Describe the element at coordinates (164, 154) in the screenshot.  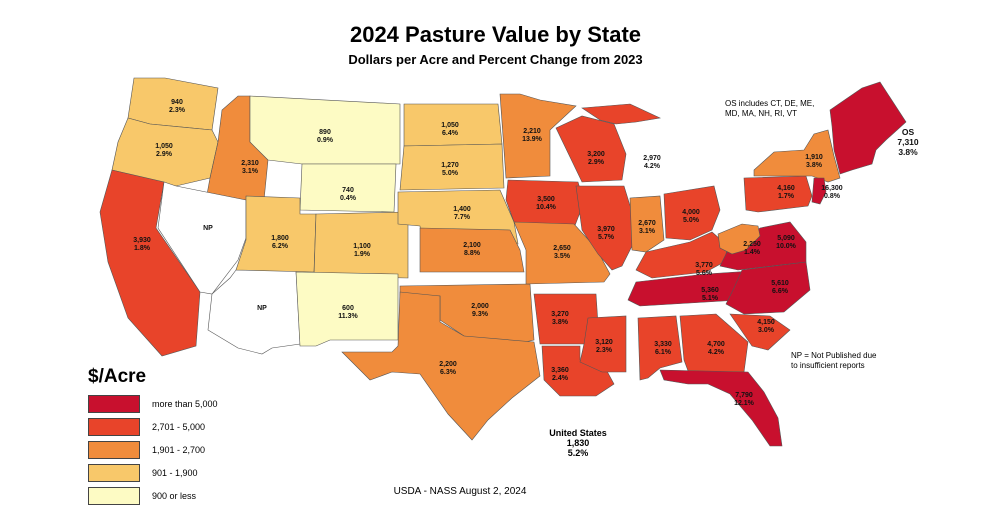
I see `state-label-OR: 2.9%` at that location.